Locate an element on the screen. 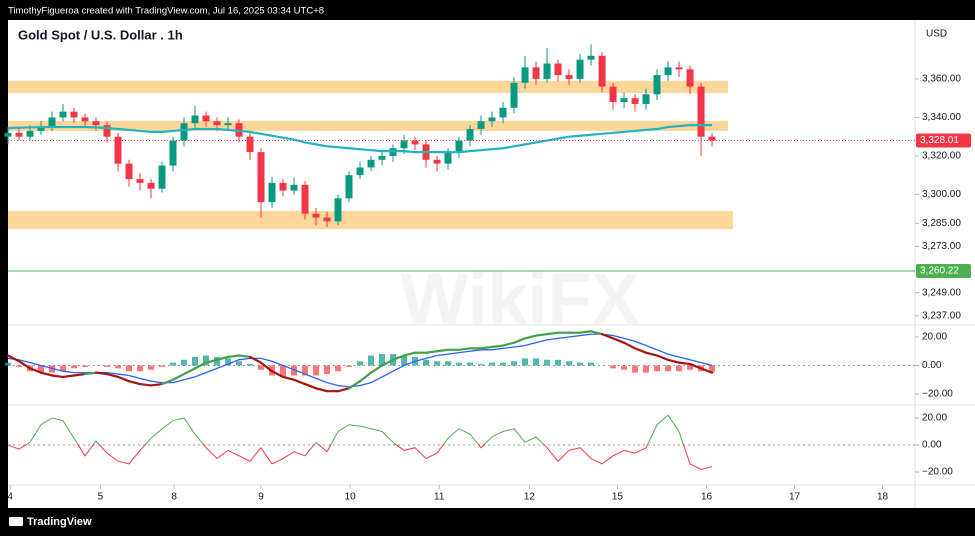 The image size is (975, 536). level-label-box is located at coordinates (943, 271).